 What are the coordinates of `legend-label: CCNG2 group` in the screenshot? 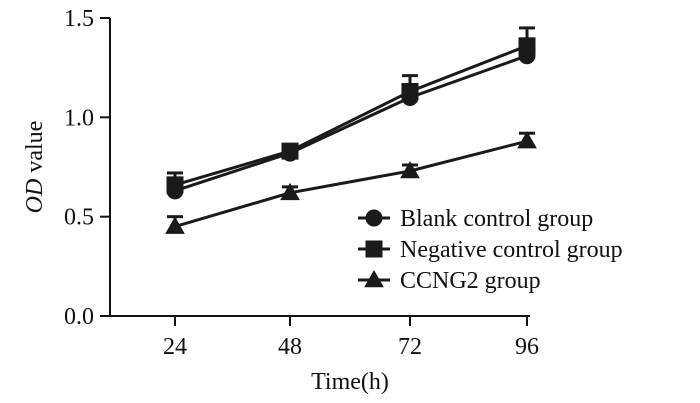 It's located at (470, 281).